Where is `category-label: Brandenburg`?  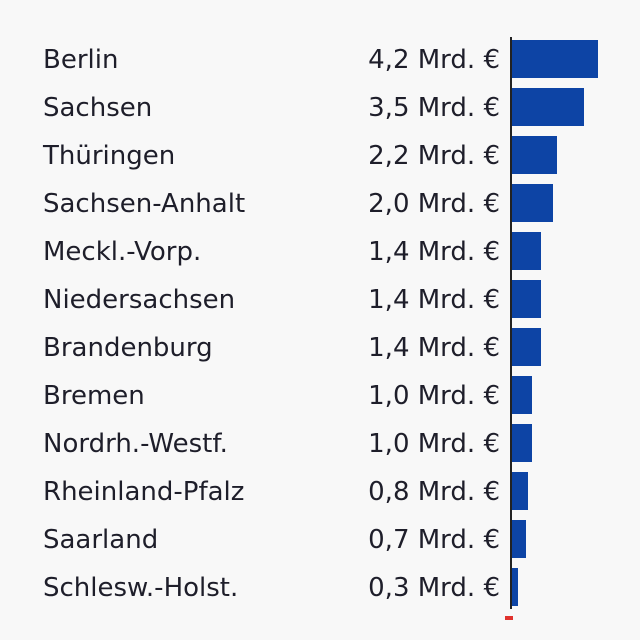 category-label: Brandenburg is located at coordinates (128, 348).